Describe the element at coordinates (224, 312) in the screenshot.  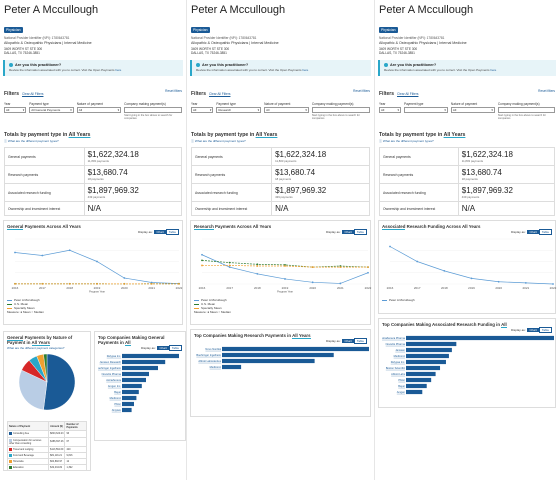
I see `measure-option-median: ○ Median` at that location.